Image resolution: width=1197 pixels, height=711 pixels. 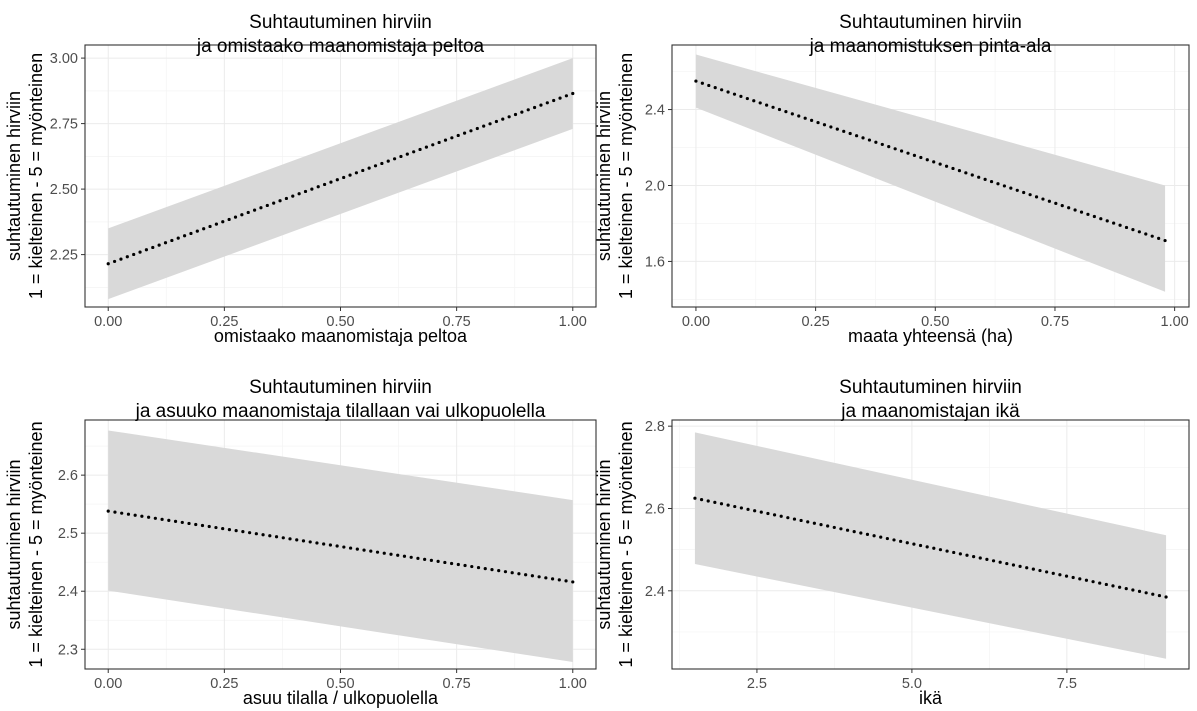 What do you see at coordinates (815, 322) in the screenshot?
I see `x-tick-label: 0.25` at bounding box center [815, 322].